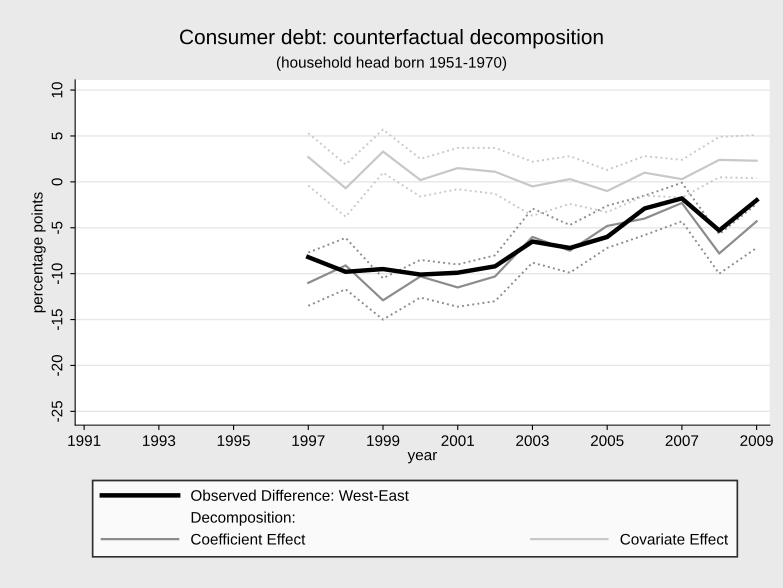  I want to click on y-tick-label: 5, so click(57, 136).